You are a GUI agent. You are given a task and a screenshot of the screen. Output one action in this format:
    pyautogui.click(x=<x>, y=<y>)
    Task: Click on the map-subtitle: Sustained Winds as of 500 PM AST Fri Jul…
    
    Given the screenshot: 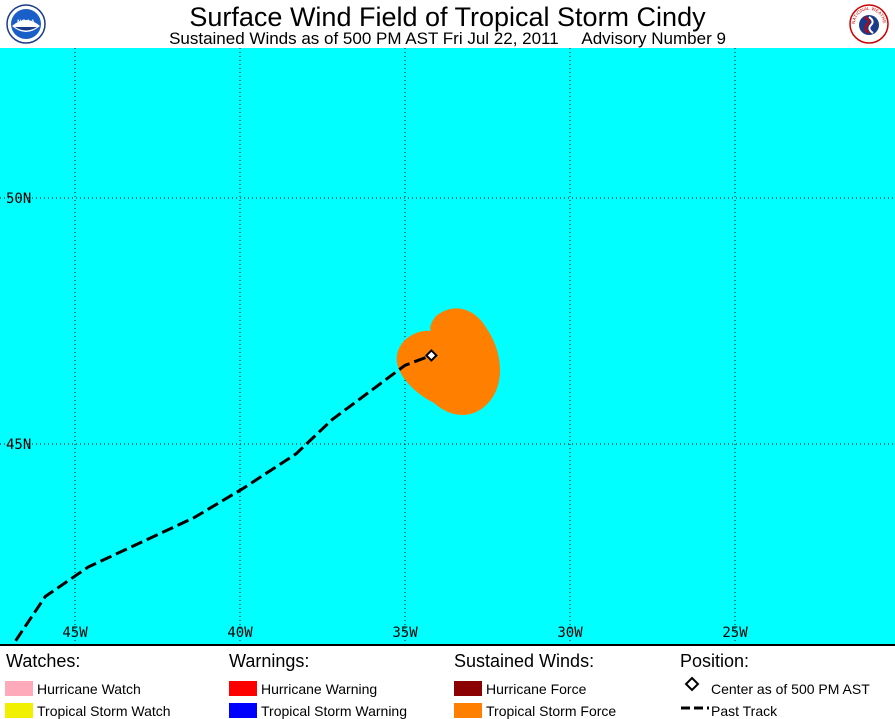 What is the action you would take?
    pyautogui.click(x=447, y=38)
    